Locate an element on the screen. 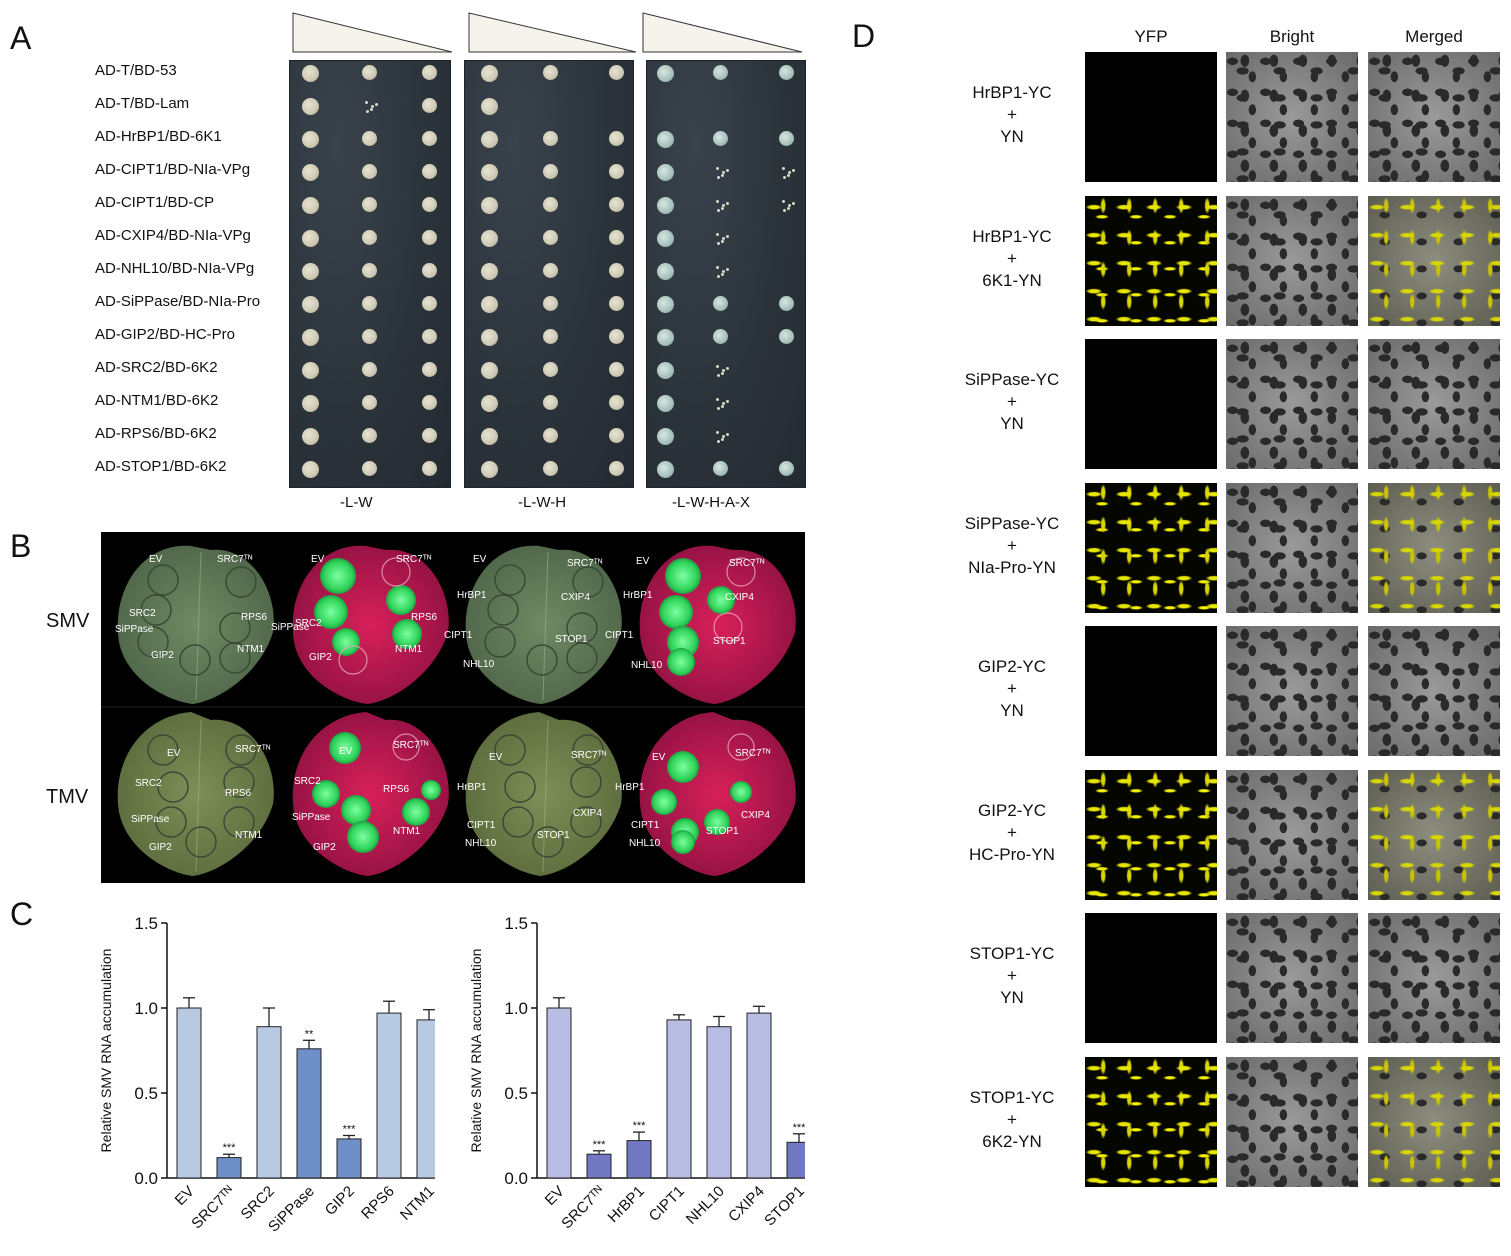 The height and width of the screenshot is (1256, 1511). y2h-row-label: AD-NTM1/BD-6K2 is located at coordinates (157, 400).